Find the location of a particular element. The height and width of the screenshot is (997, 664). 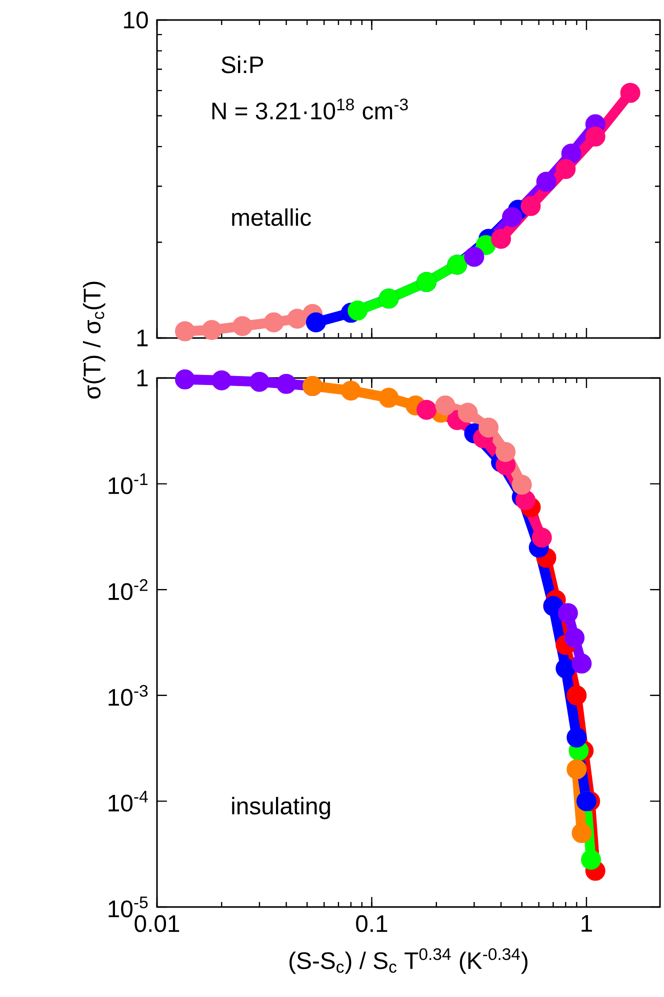

y-tick-label: 10$^{-1}$ is located at coordinates (128, 483).